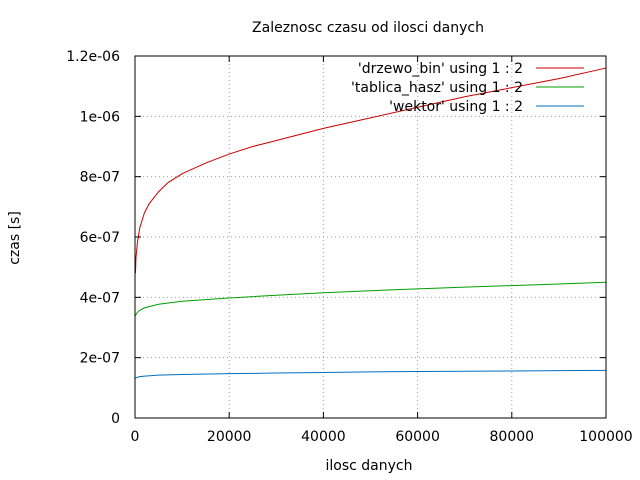  Describe the element at coordinates (100, 359) in the screenshot. I see `y-tick-label: 2e-07` at that location.